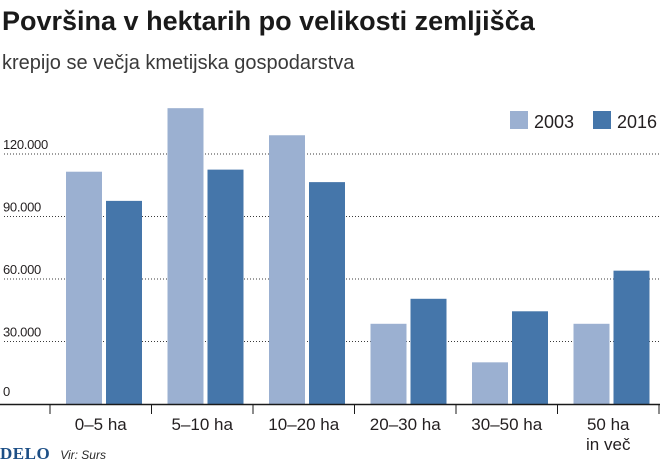 Image resolution: width=660 pixels, height=473 pixels. I want to click on footer: DELO Vir: Surs, so click(53, 455).